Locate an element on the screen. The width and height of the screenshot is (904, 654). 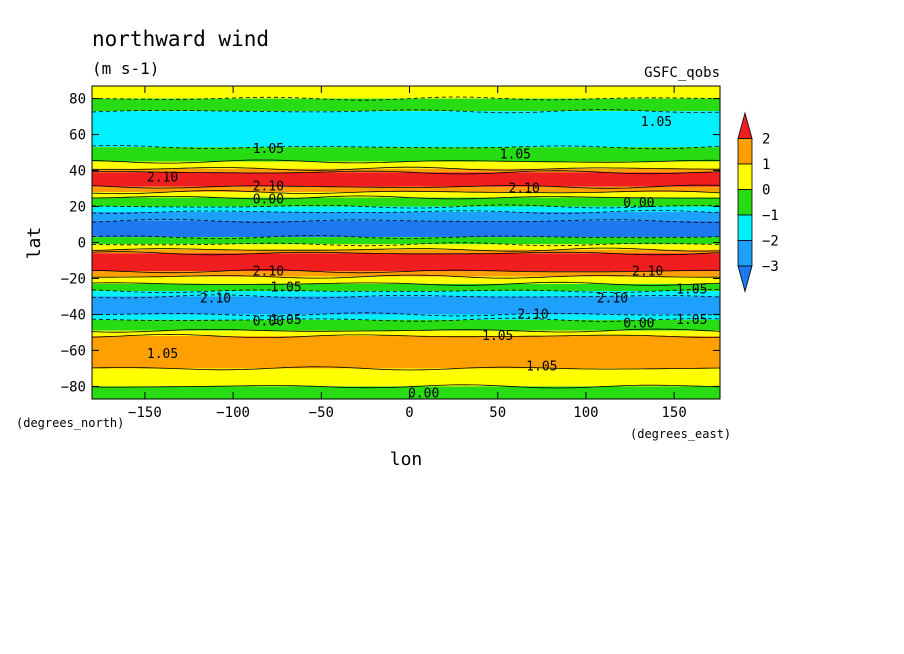
chart-units: (m s-1) is located at coordinates (125, 68).